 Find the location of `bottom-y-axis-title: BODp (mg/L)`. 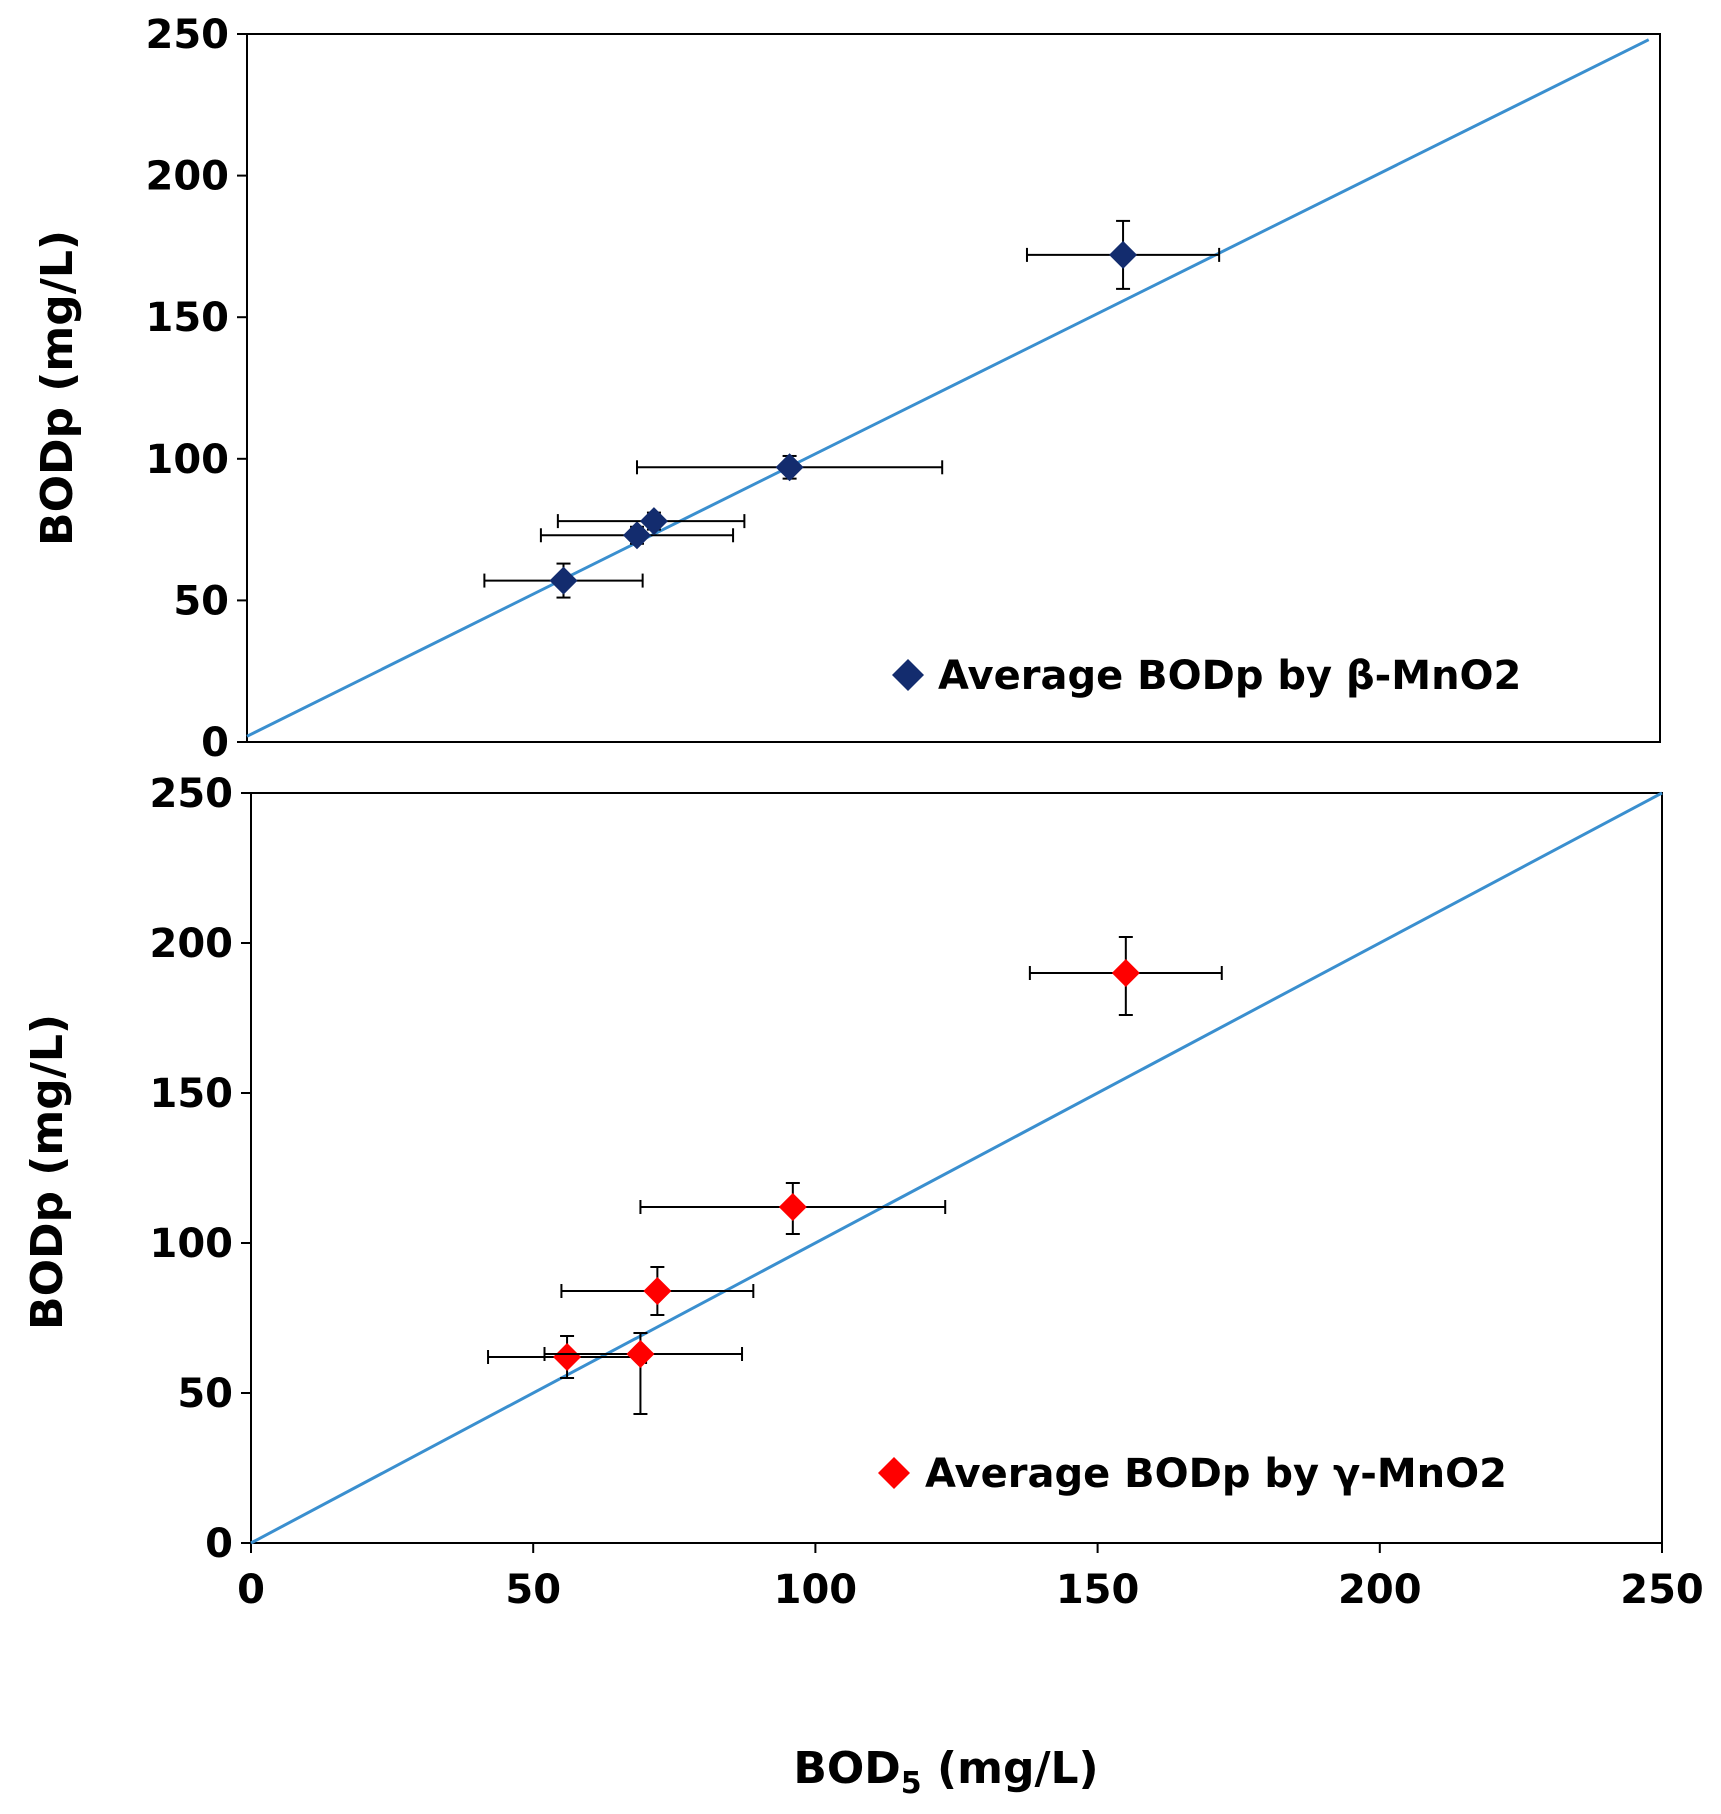

bottom-y-axis-title: BODp (mg/L) is located at coordinates (47, 1172).